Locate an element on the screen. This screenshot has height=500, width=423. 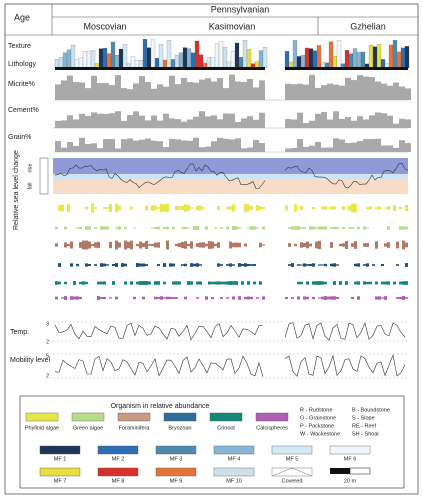
legend-label: MF 2 is located at coordinates (118, 459).